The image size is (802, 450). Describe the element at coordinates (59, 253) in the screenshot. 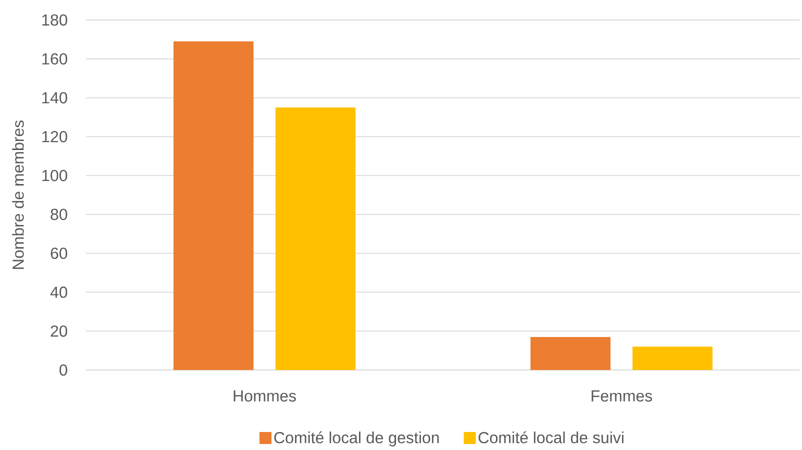

I see `y-tick-label: 60` at that location.